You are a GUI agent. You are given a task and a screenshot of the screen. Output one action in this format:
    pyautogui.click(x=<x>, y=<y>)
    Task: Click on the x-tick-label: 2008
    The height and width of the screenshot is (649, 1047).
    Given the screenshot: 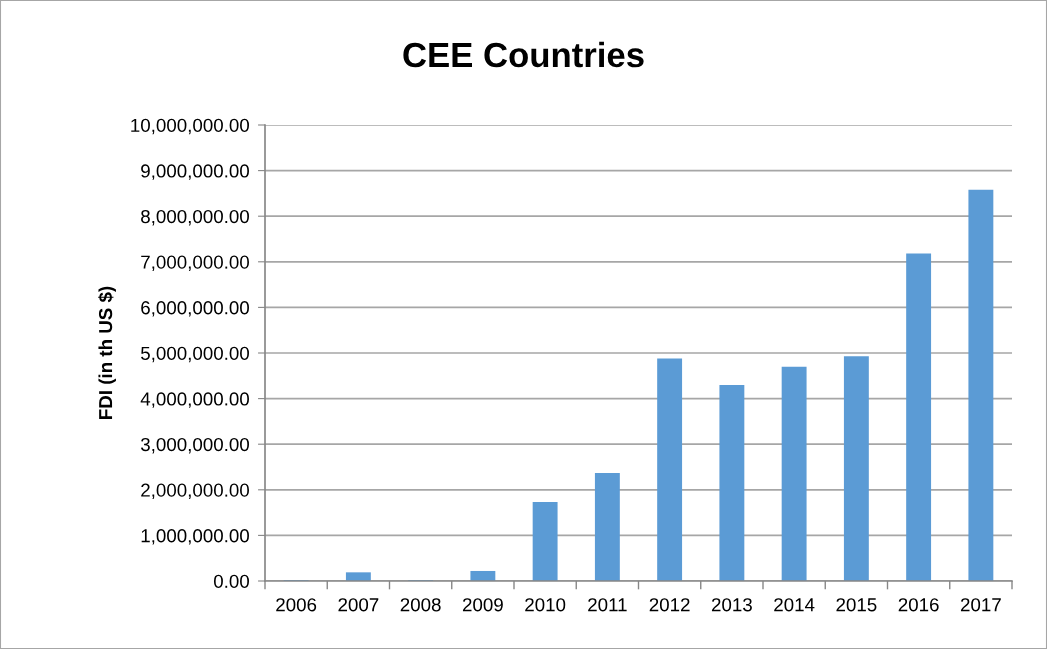 What is the action you would take?
    pyautogui.click(x=420, y=605)
    